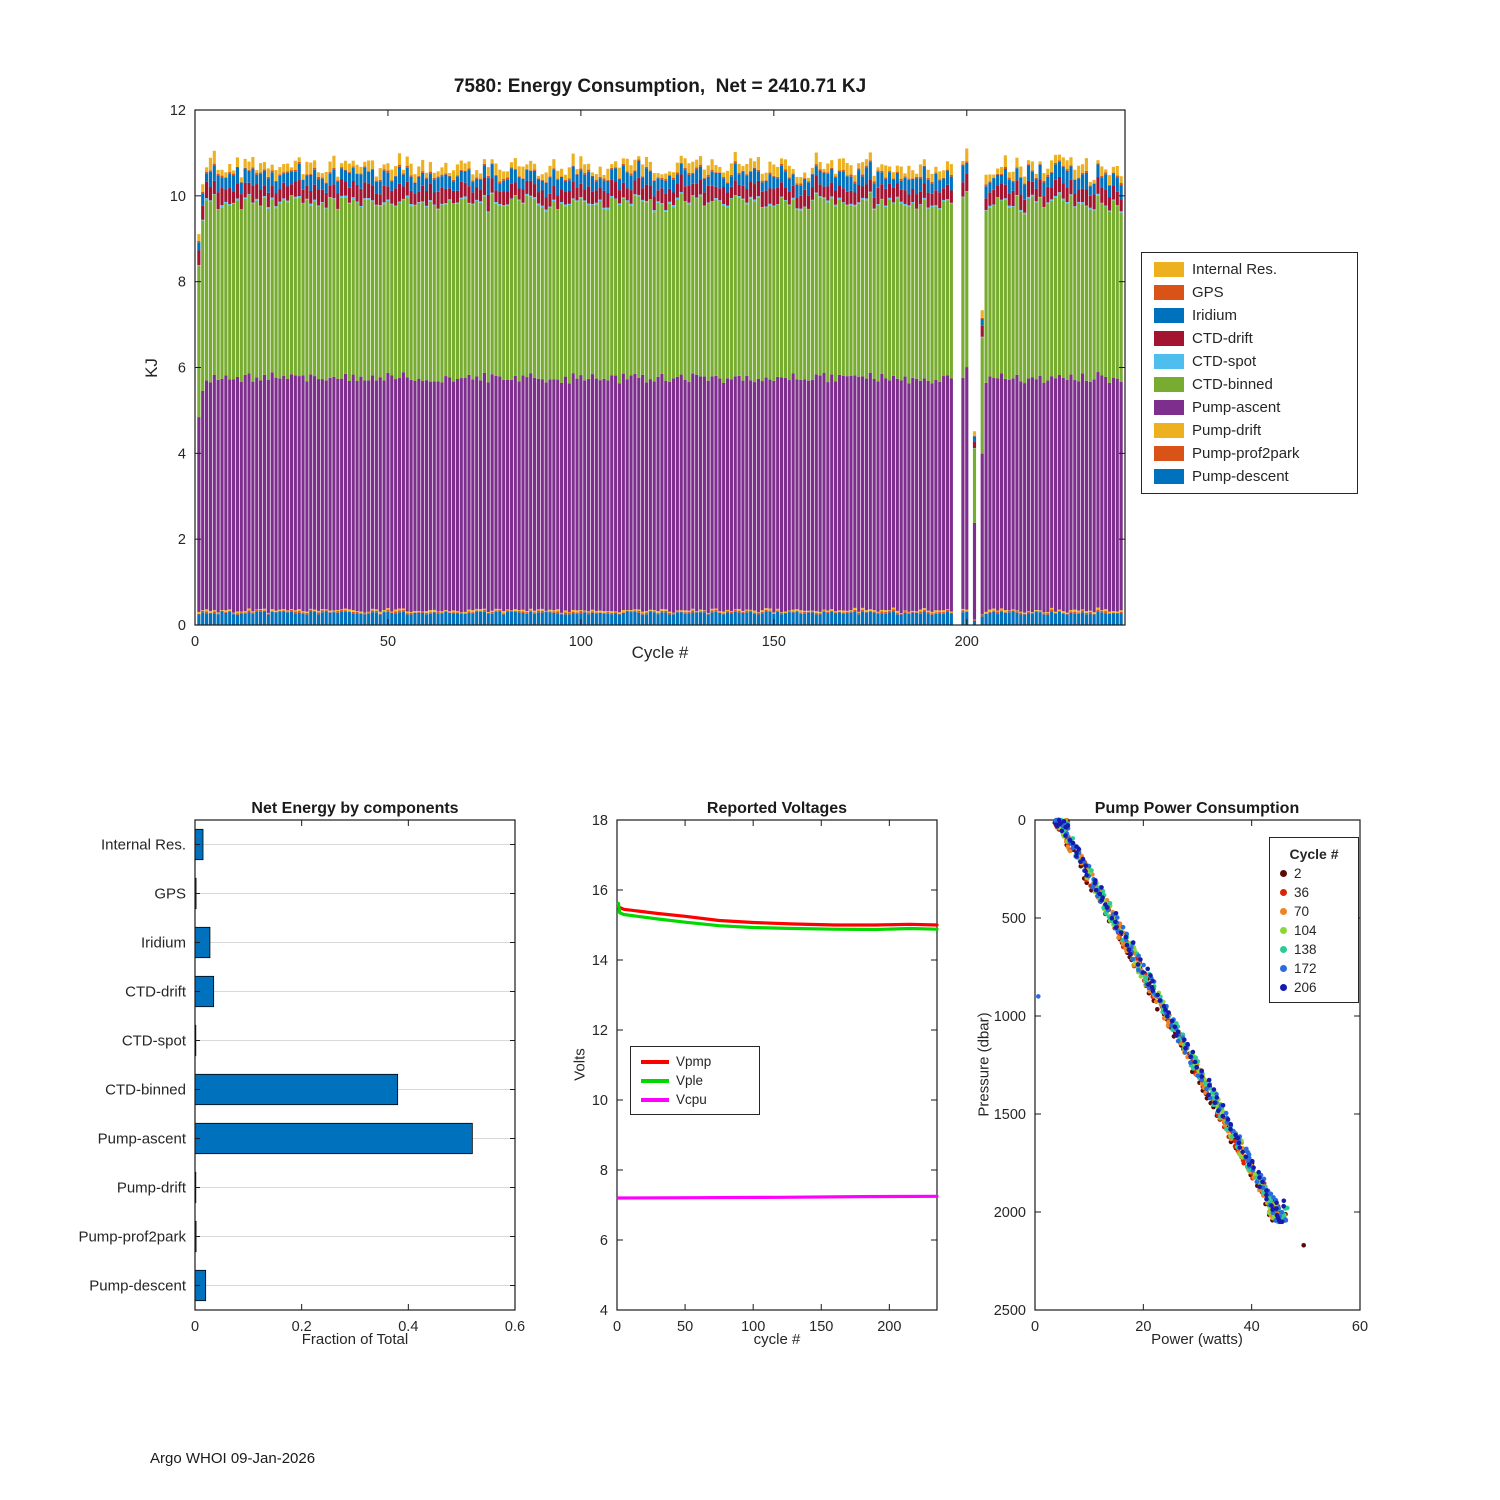 The height and width of the screenshot is (1500, 1500). Describe the element at coordinates (1249, 476) in the screenshot. I see `energy-legend-item-pump-descent: Pump-descent` at that location.